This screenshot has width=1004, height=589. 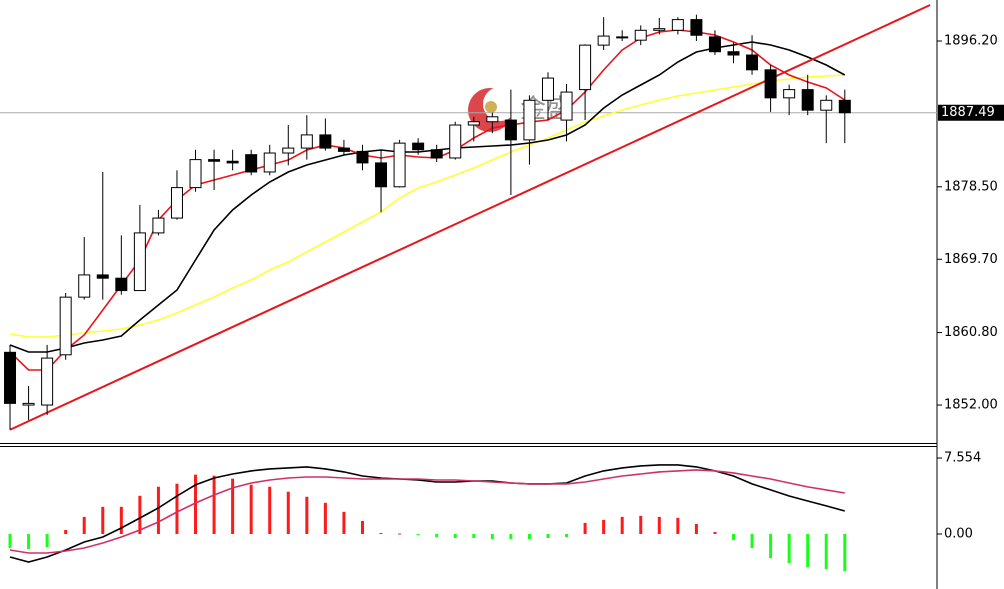 I want to click on y-tick-label: 1878.50, so click(x=971, y=186).